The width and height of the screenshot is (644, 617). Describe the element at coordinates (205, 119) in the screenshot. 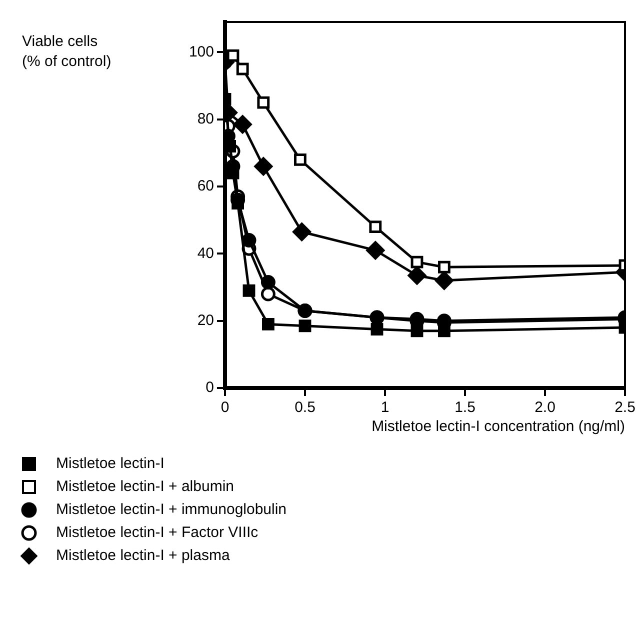

I see `y-tick-label: 80` at that location.